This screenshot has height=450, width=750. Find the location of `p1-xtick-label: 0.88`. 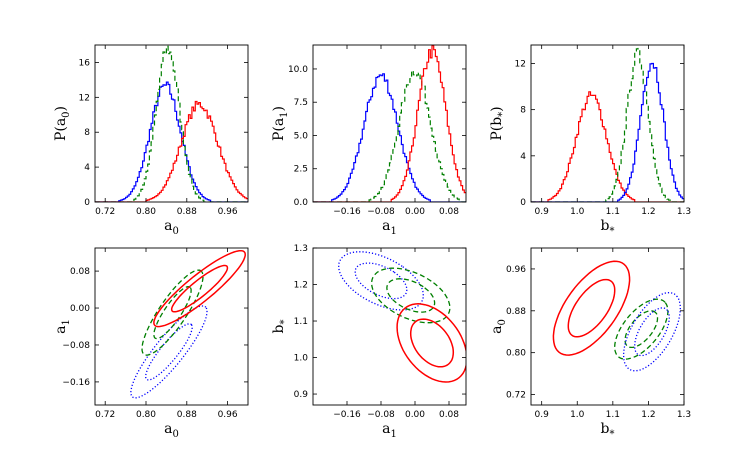

p1-xtick-label: 0.88 is located at coordinates (187, 212).